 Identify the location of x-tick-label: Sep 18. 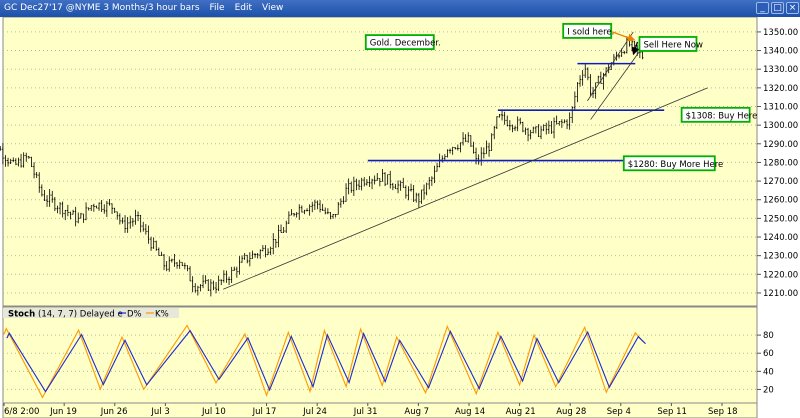
(723, 412).